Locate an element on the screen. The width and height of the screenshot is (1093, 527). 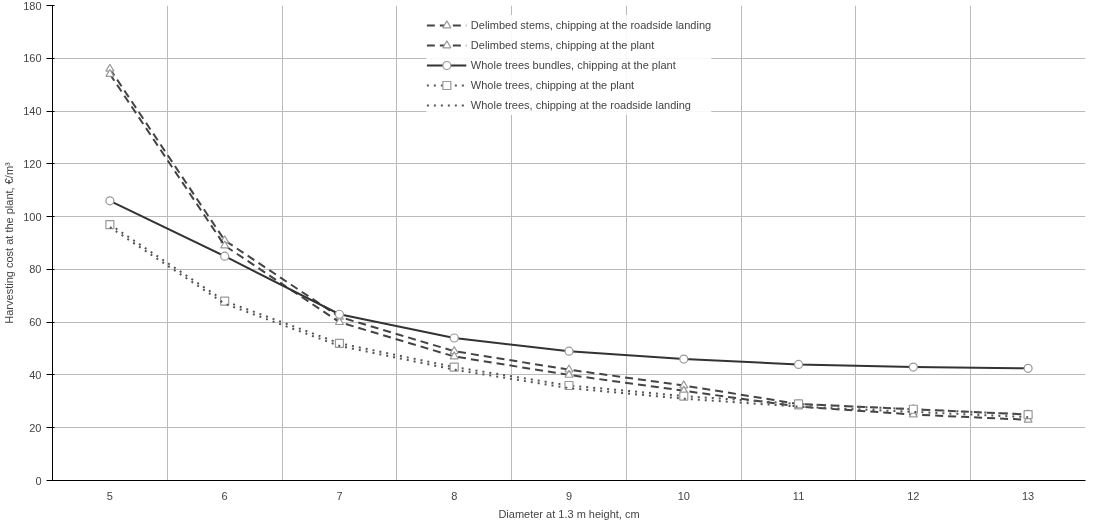
x-tick-label: 13 is located at coordinates (1028, 495).